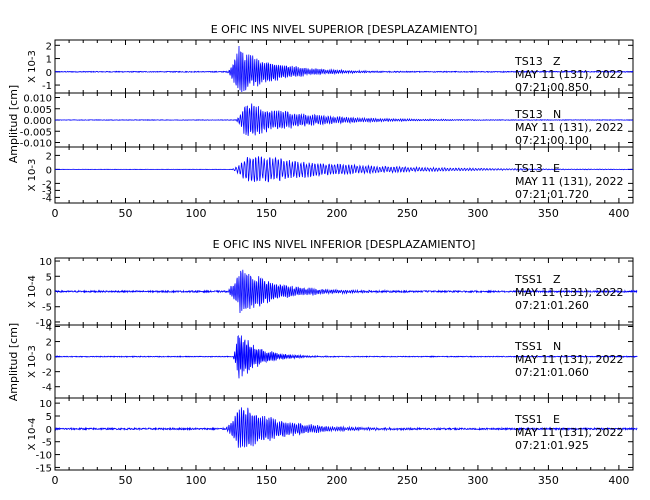 The width and height of the screenshot is (650, 500). Describe the element at coordinates (552, 305) in the screenshot. I see `time-label: 07:21:01.260` at that location.